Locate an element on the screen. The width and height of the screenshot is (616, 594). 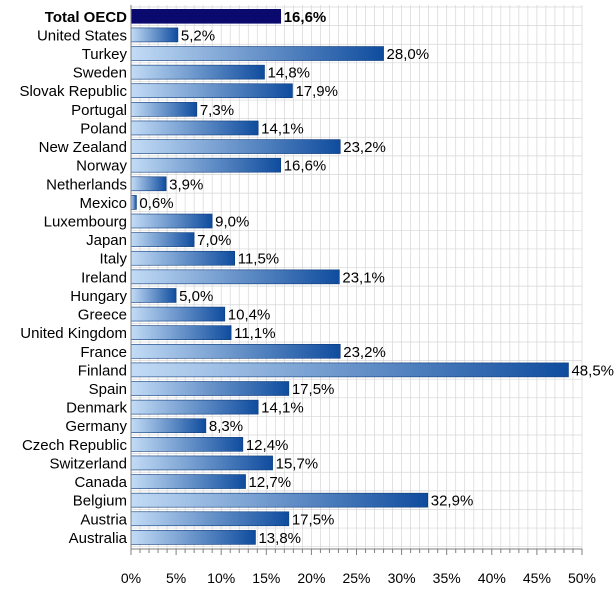
bar-united-states is located at coordinates (154, 35).